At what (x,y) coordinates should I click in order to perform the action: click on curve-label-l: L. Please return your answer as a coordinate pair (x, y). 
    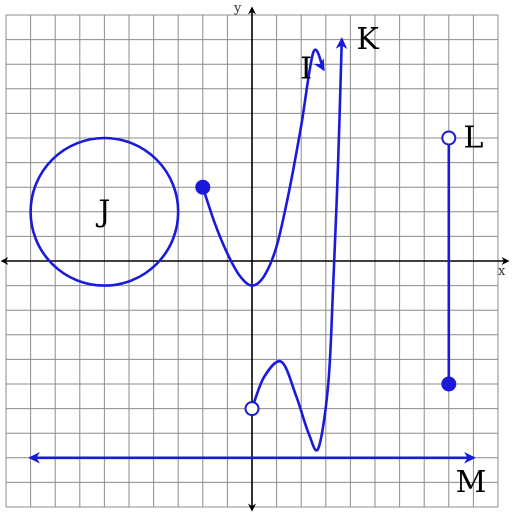
    Looking at the image, I should click on (473, 138).